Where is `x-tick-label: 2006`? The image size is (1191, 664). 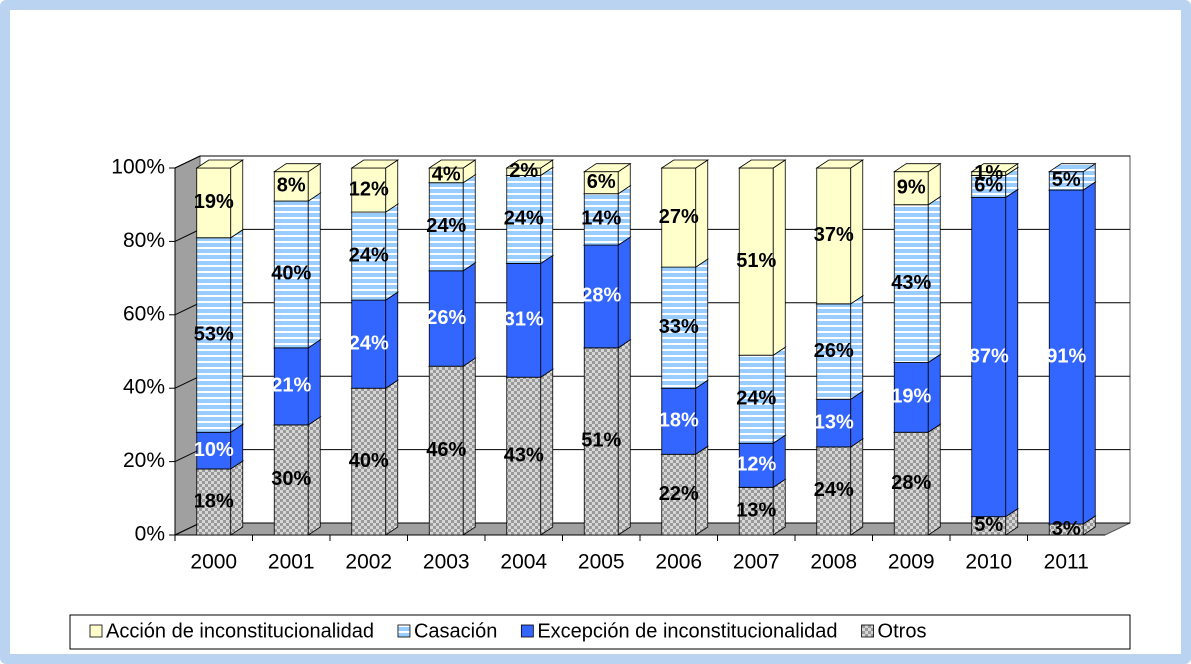
x-tick-label: 2006 is located at coordinates (678, 562).